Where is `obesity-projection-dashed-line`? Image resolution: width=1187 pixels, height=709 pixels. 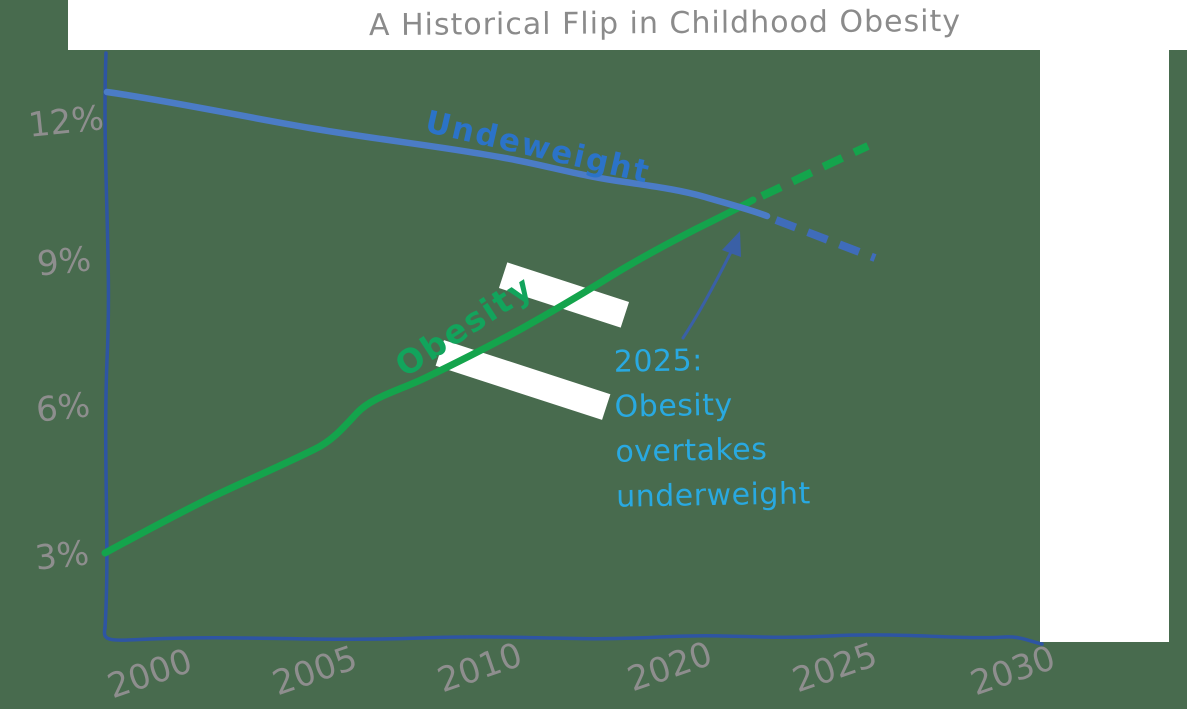 obesity-projection-dashed-line is located at coordinates (815, 171).